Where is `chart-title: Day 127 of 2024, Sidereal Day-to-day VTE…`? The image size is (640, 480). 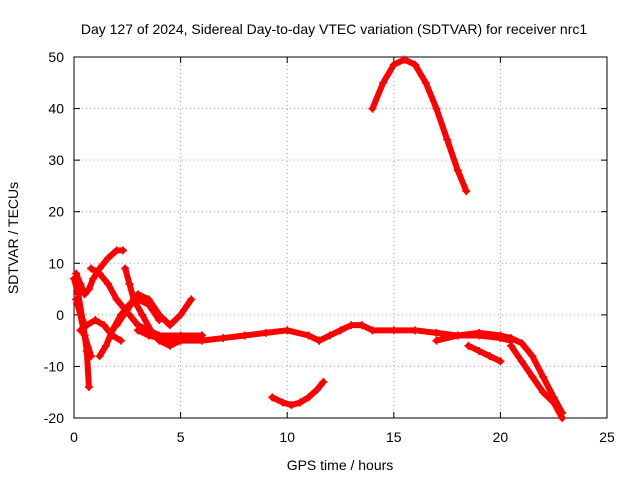
chart-title: Day 127 of 2024, Sidereal Day-to-day VTE… is located at coordinates (334, 29).